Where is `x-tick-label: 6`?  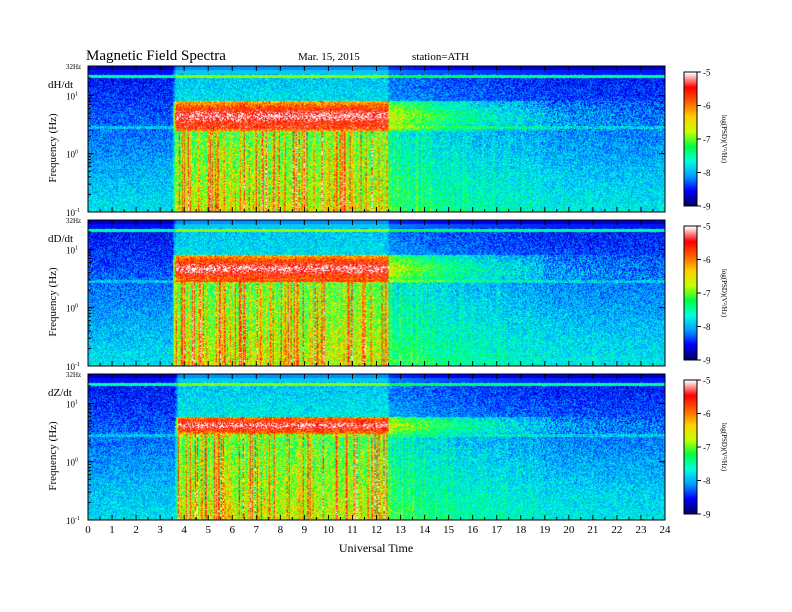
x-tick-label: 6 is located at coordinates (233, 530).